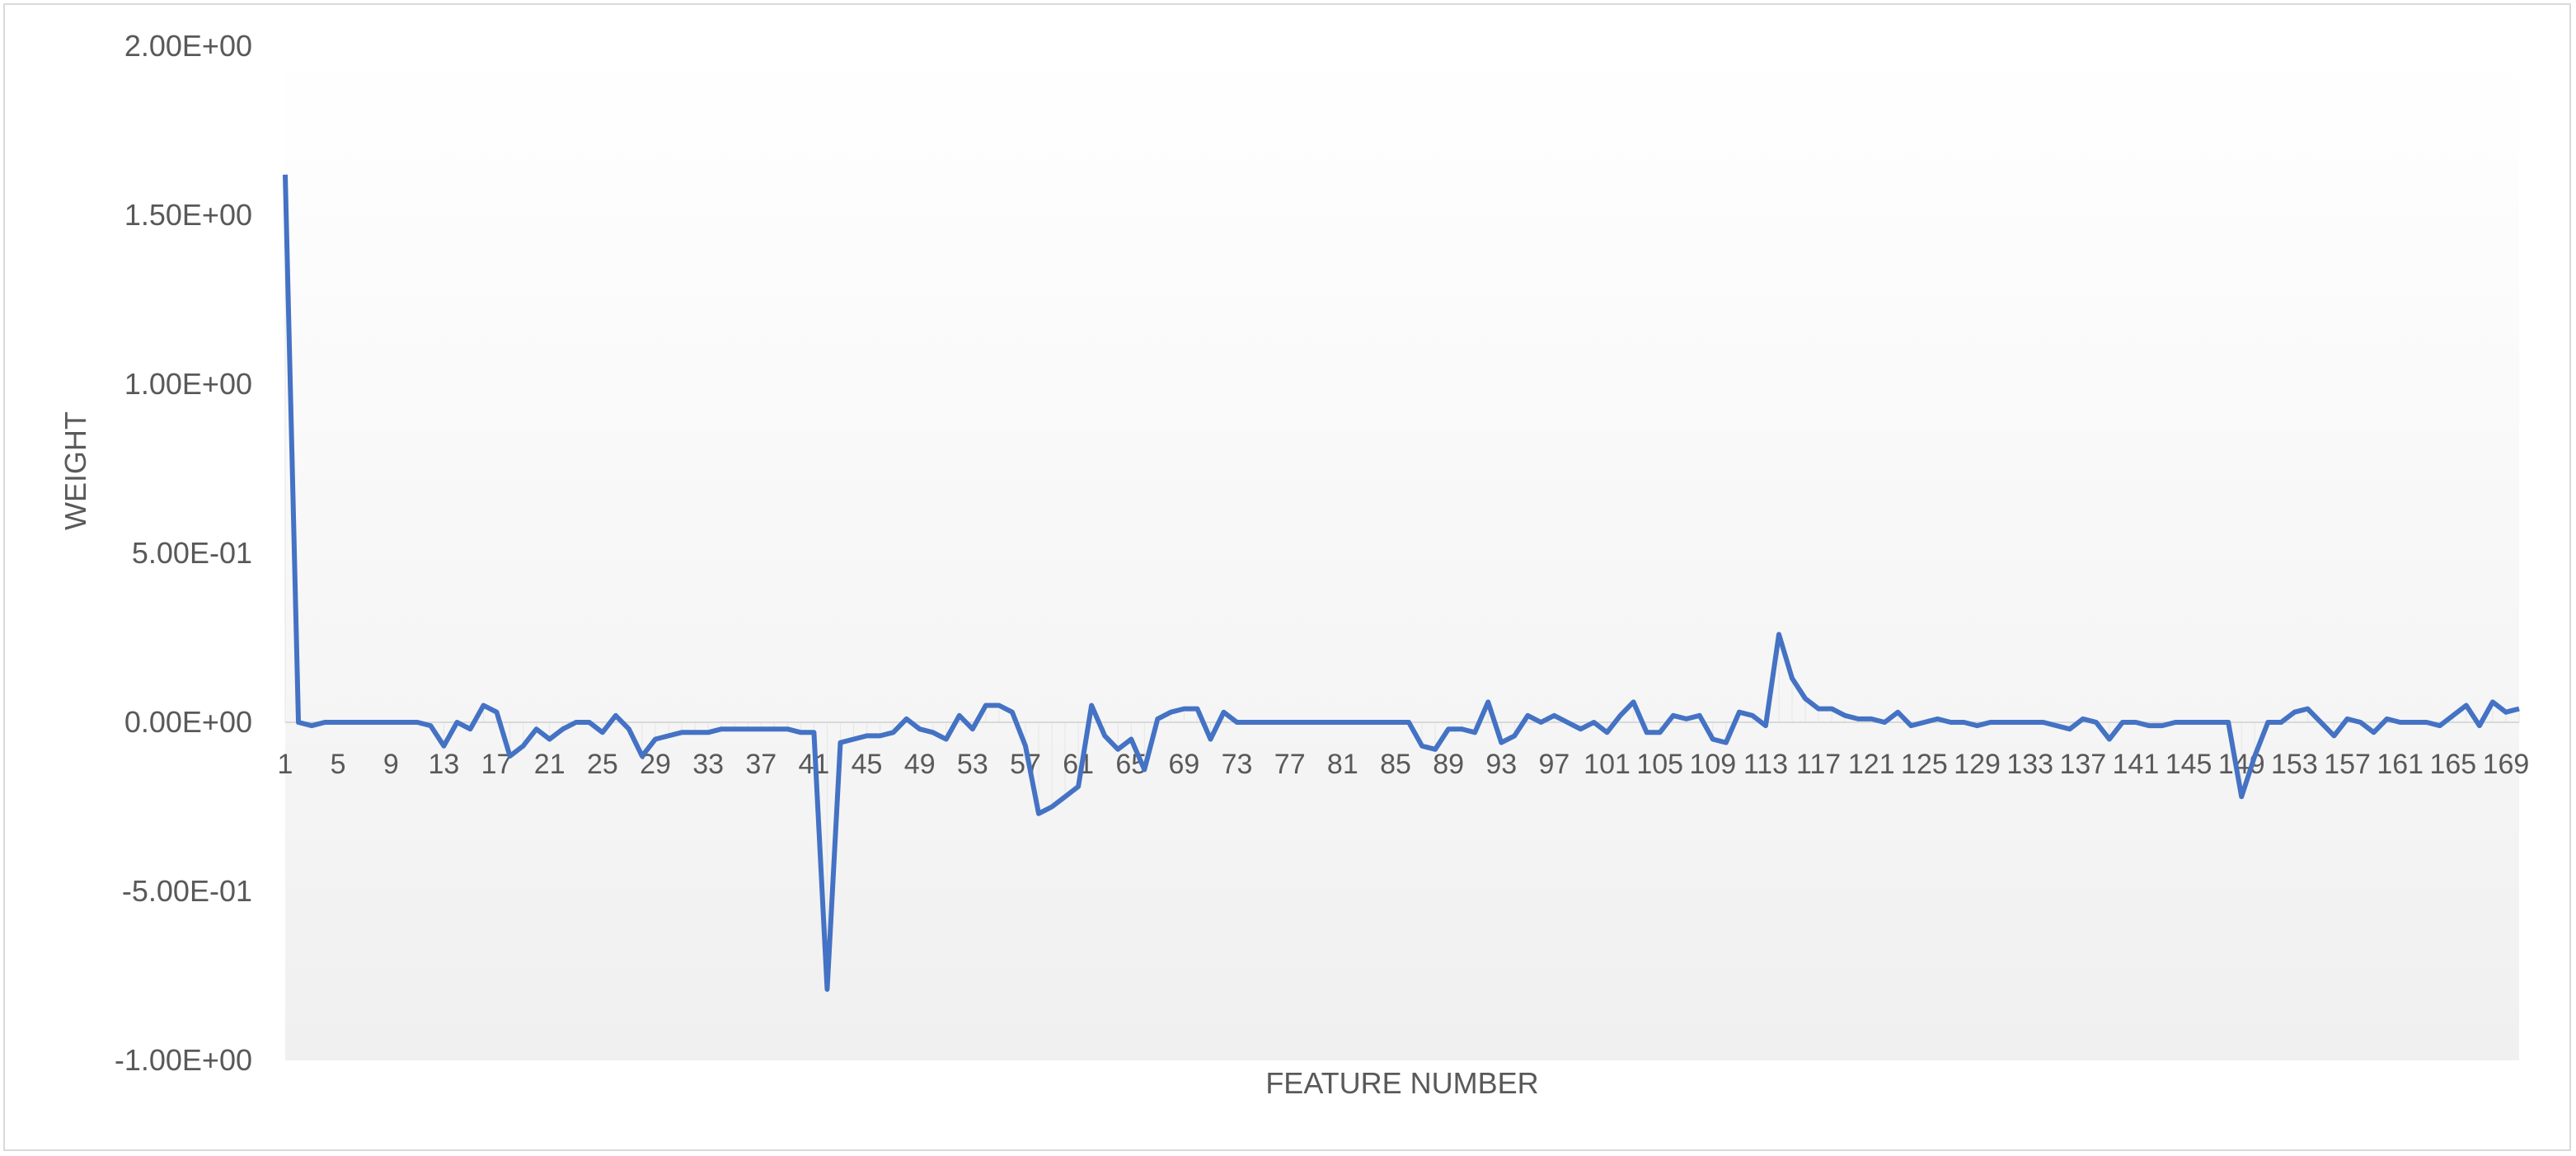 This screenshot has width=2576, height=1156. What do you see at coordinates (445, 764) in the screenshot?
I see `x-tick-label: 13` at bounding box center [445, 764].